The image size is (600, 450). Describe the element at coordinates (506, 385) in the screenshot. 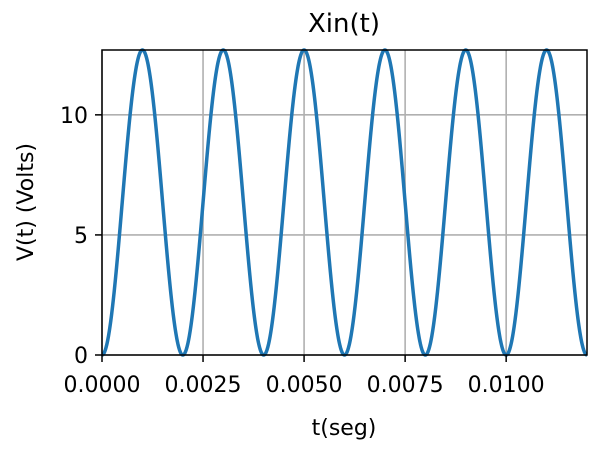

I see `x-tick-label: 0.0100` at that location.